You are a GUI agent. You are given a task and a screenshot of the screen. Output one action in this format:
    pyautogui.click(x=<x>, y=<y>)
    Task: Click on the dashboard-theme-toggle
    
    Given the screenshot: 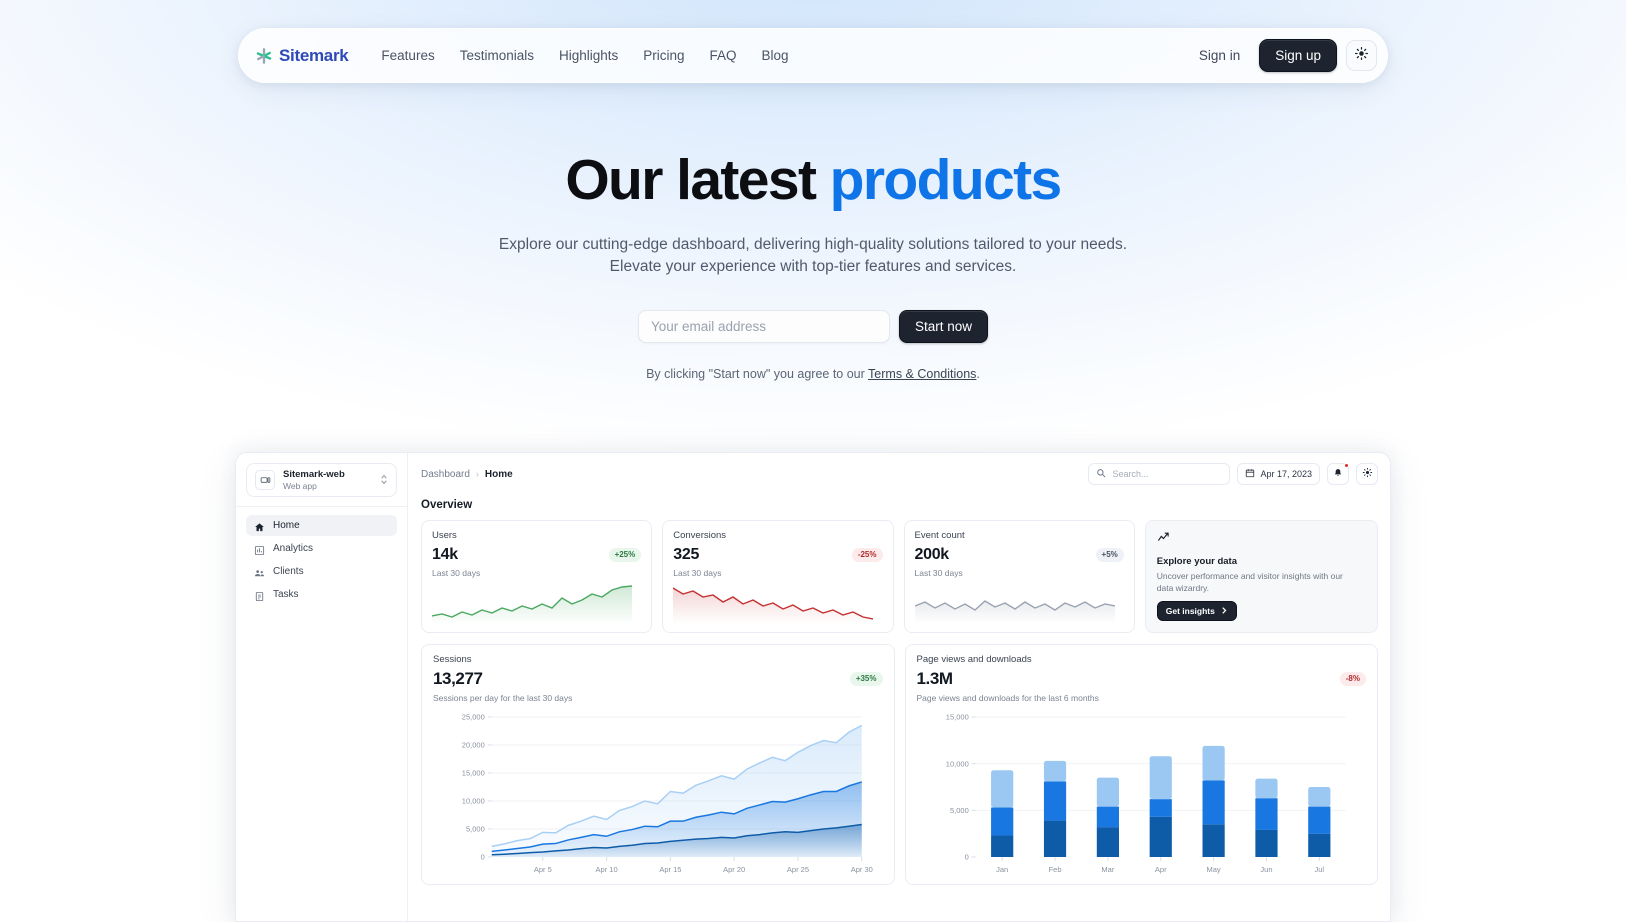 What is the action you would take?
    pyautogui.click(x=1367, y=474)
    